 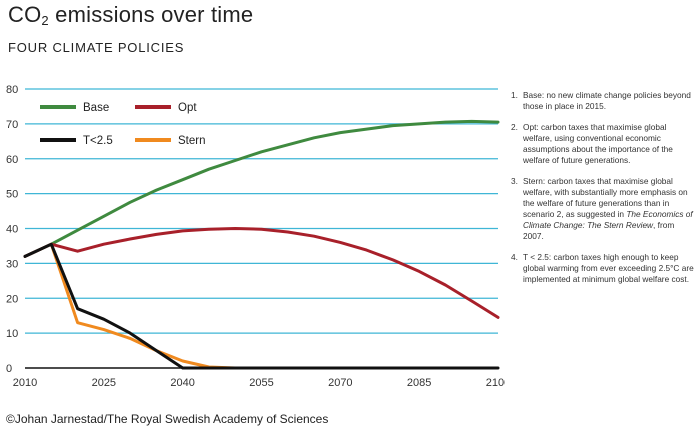 I want to click on note-number: 4., so click(x=514, y=257).